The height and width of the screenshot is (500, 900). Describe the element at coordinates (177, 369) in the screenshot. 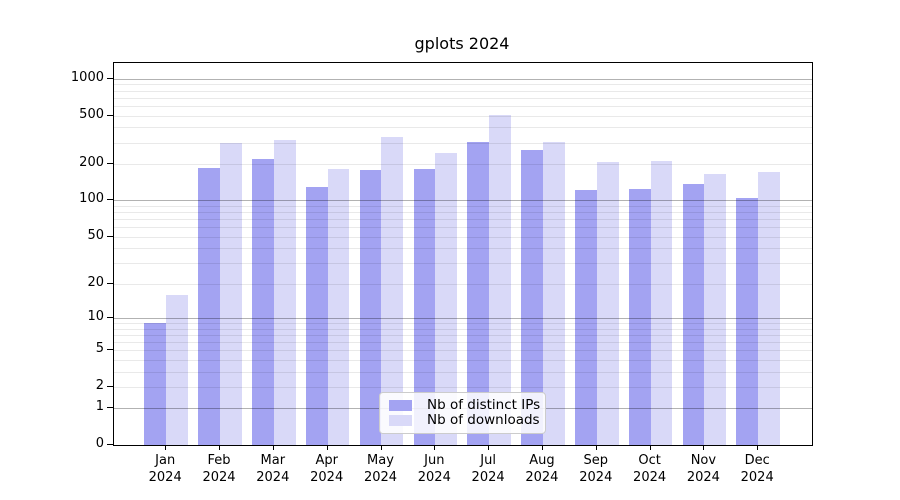

I see `bar-downloads-jan` at that location.